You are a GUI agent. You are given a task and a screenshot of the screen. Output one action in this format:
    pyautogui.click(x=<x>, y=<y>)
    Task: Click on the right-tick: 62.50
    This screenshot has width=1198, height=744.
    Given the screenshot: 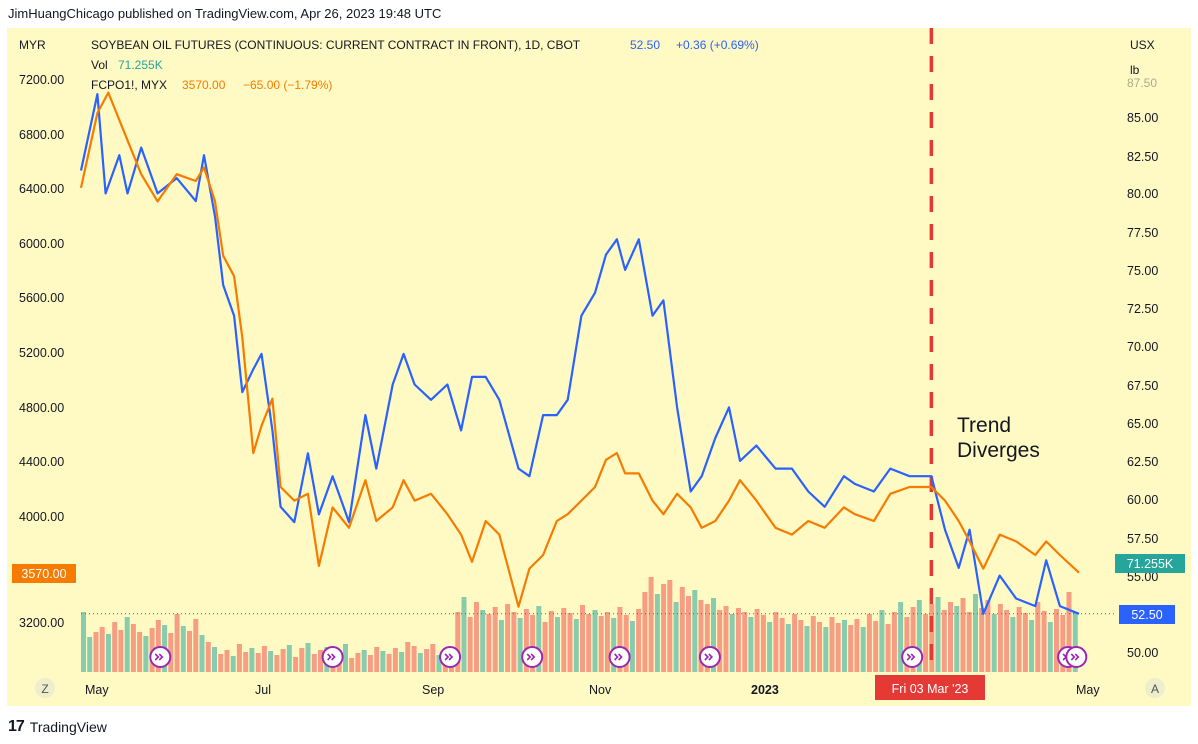 What is the action you would take?
    pyautogui.click(x=1142, y=462)
    